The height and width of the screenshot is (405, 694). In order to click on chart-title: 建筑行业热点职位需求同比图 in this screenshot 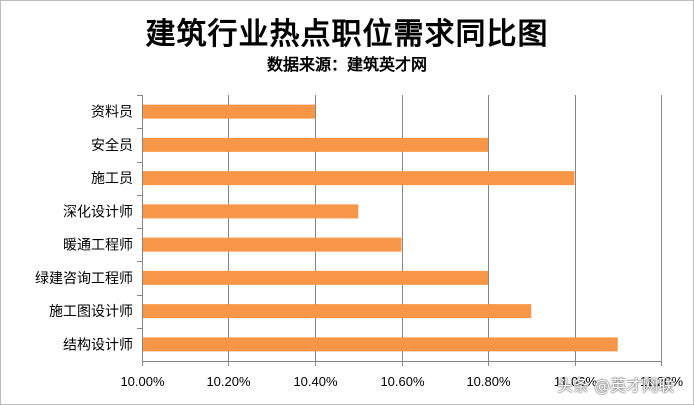, I will do `click(347, 34)`.